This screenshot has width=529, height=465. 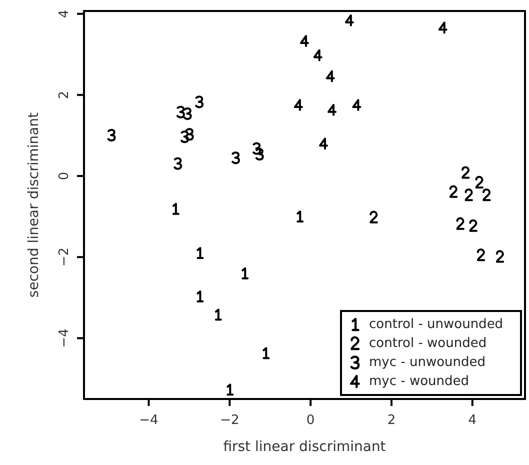 I want to click on x-tick-label: −4, so click(x=148, y=420).